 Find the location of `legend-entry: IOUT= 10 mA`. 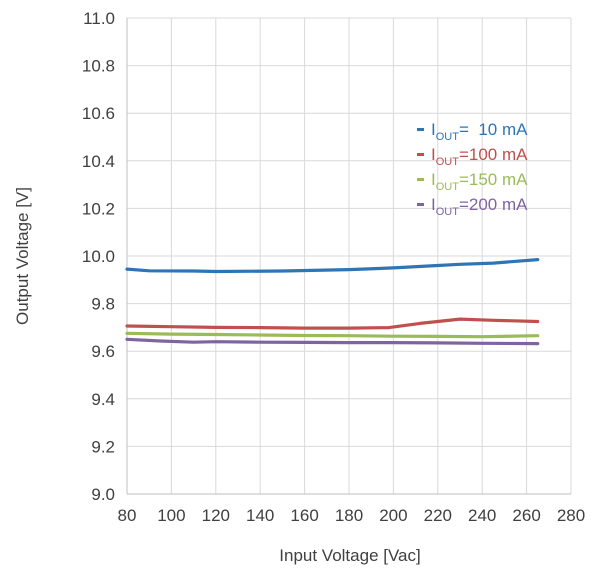

legend-entry: IOUT= 10 mA is located at coordinates (472, 131).